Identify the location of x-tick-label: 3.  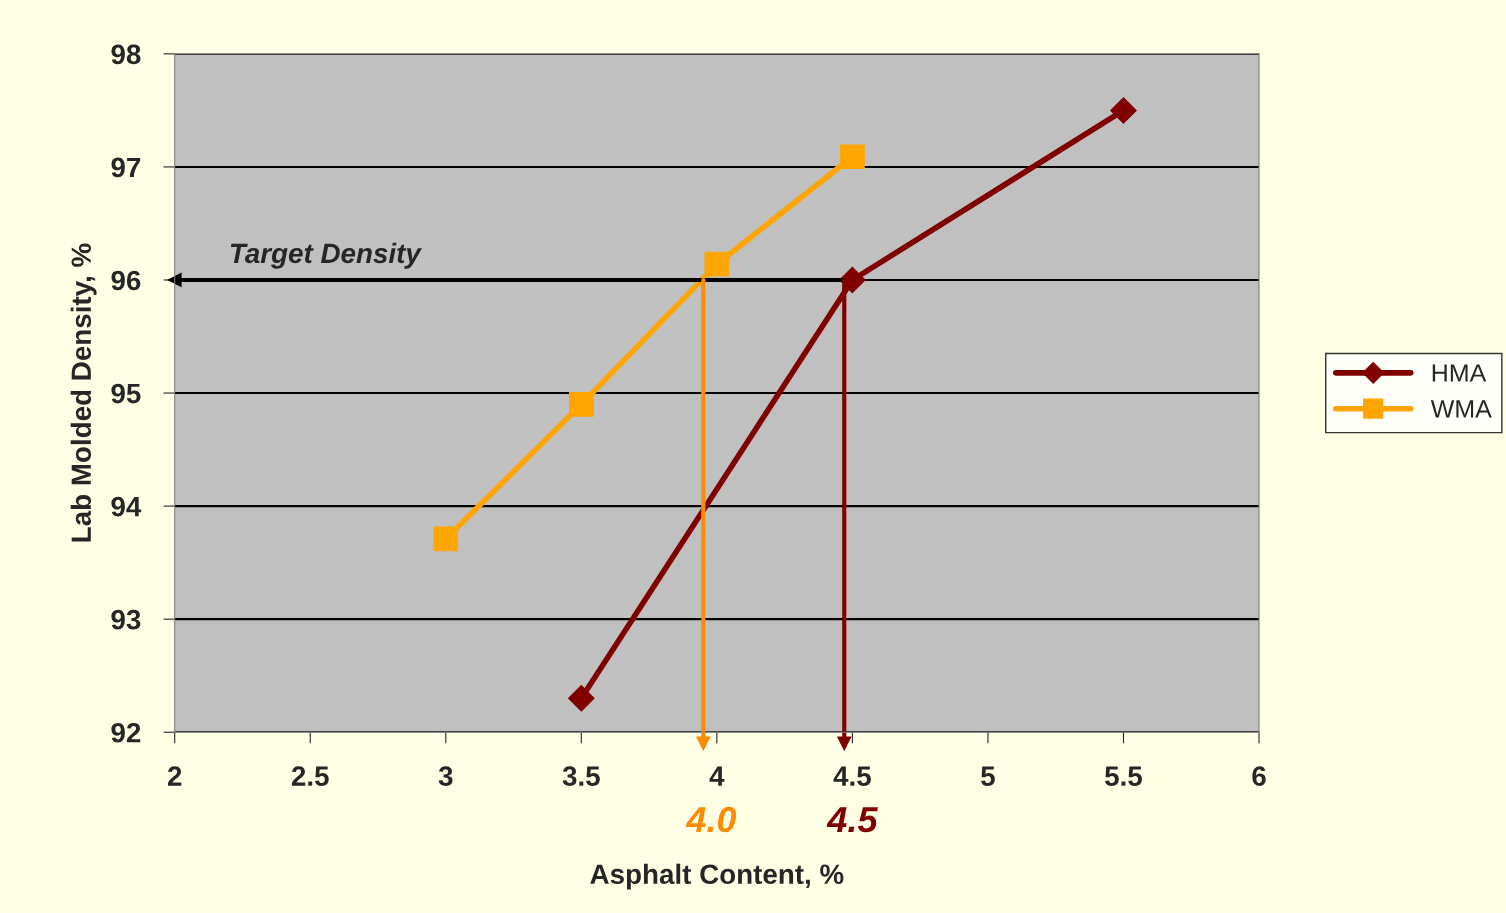
(445, 776).